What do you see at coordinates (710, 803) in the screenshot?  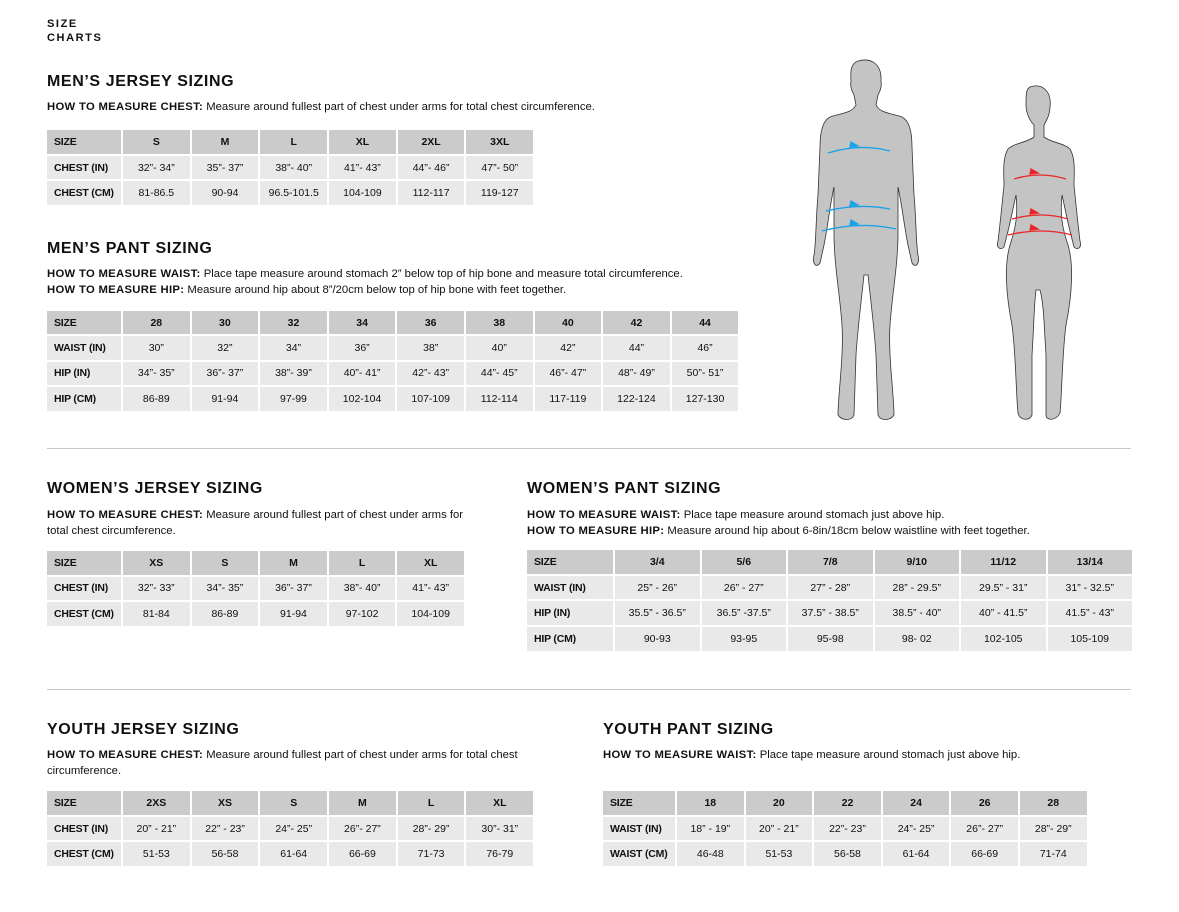 I see `column-header: 18` at bounding box center [710, 803].